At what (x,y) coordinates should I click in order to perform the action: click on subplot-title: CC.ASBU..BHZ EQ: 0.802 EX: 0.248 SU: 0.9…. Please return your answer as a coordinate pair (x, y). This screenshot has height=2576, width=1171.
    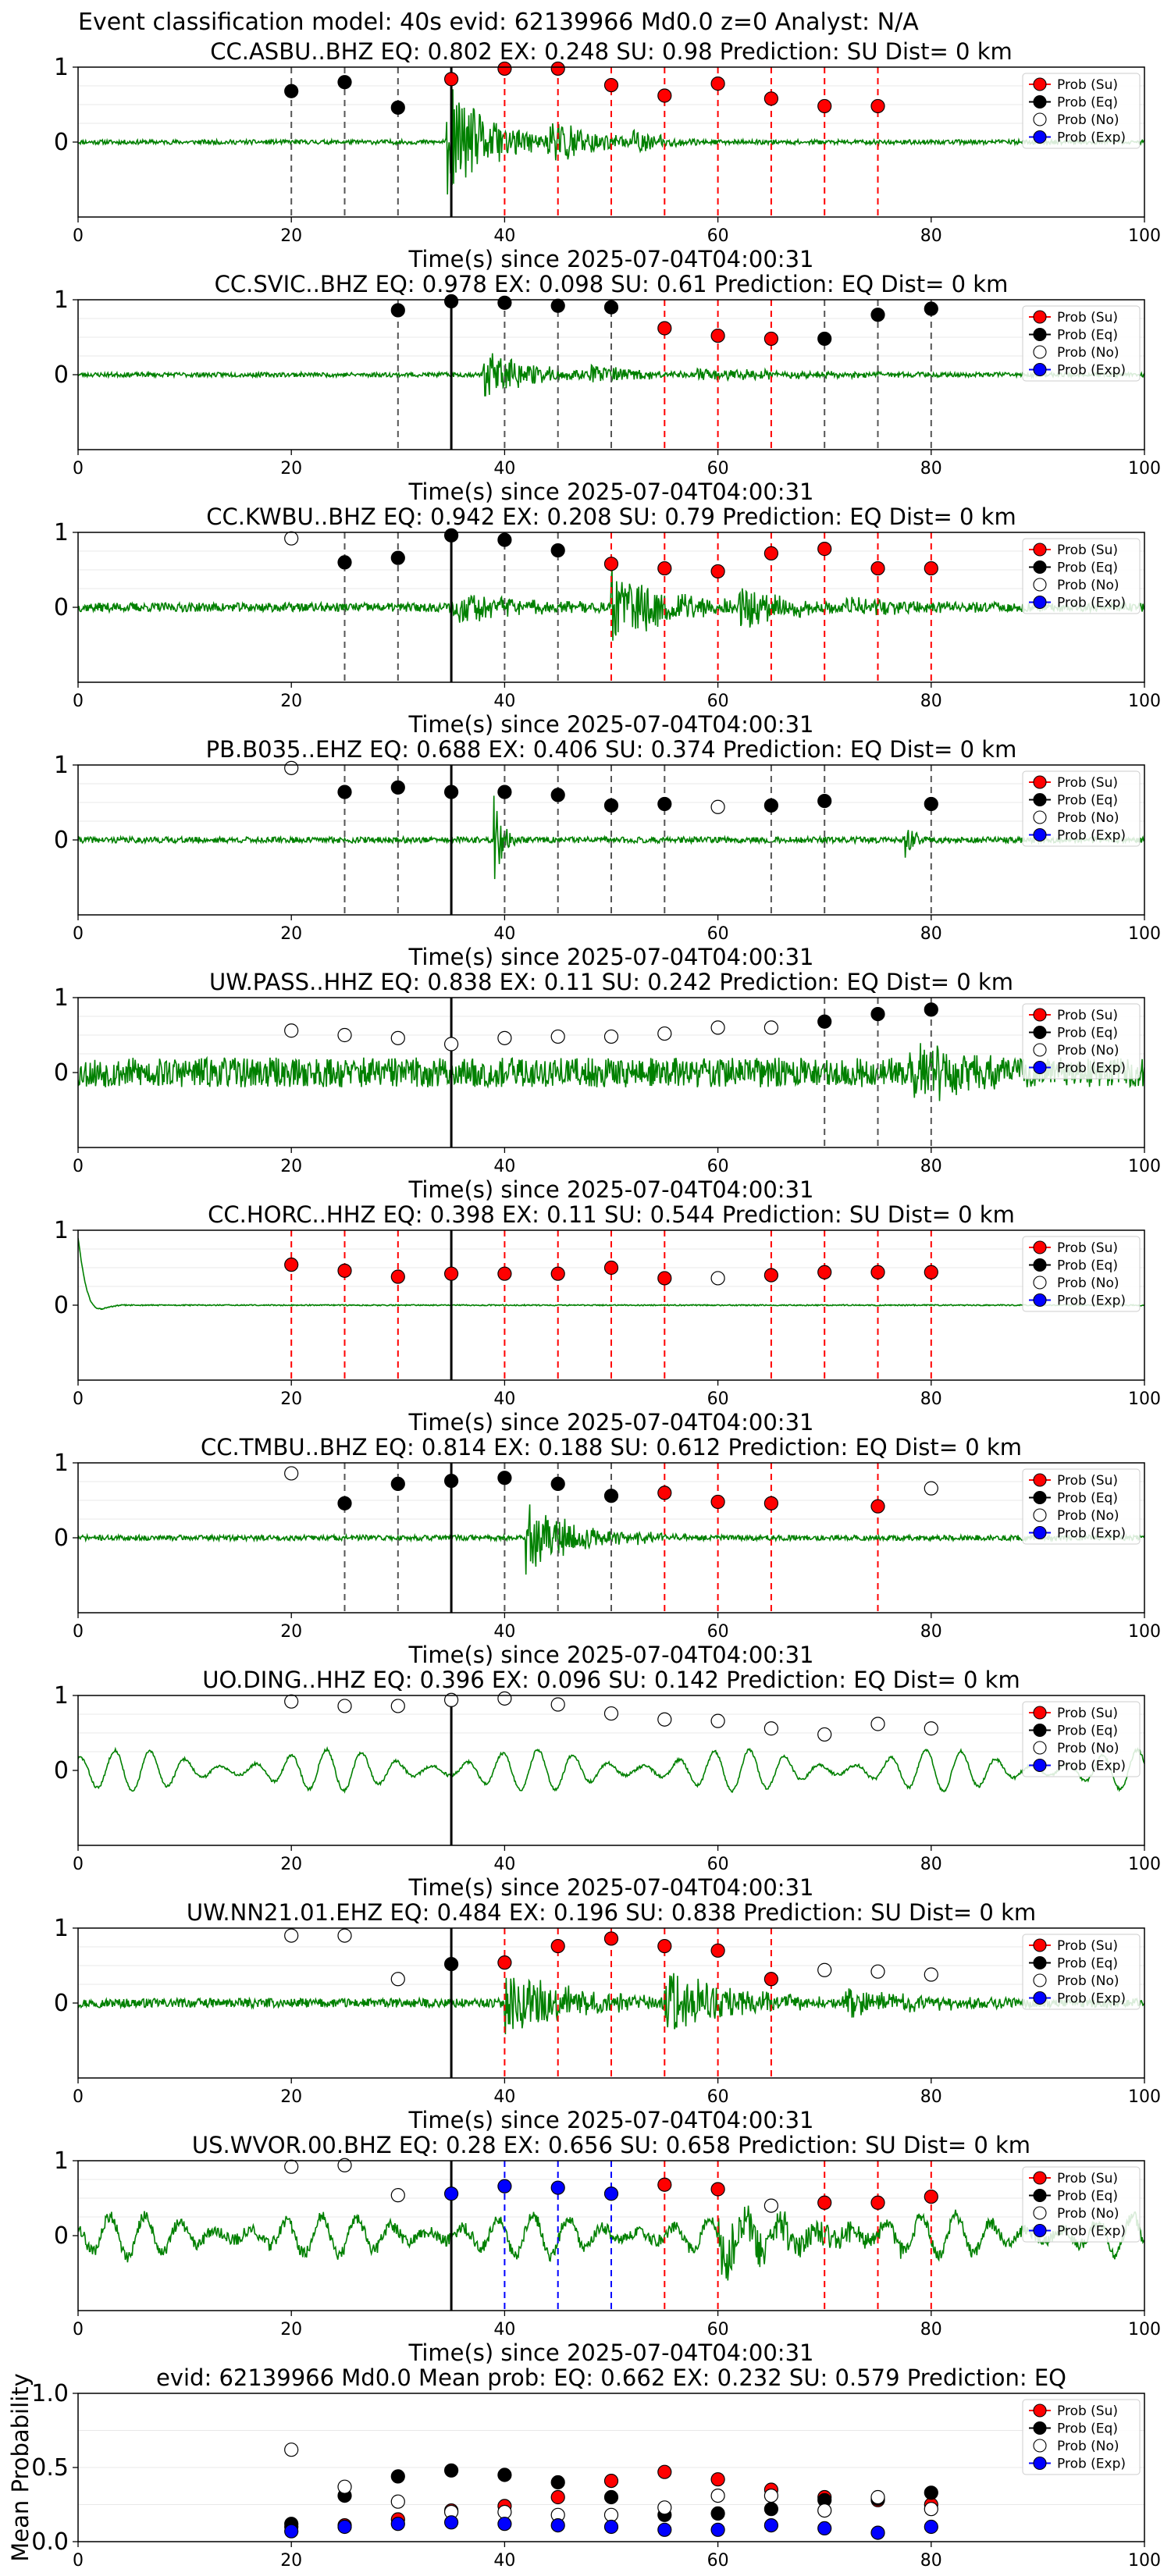
    Looking at the image, I should click on (611, 51).